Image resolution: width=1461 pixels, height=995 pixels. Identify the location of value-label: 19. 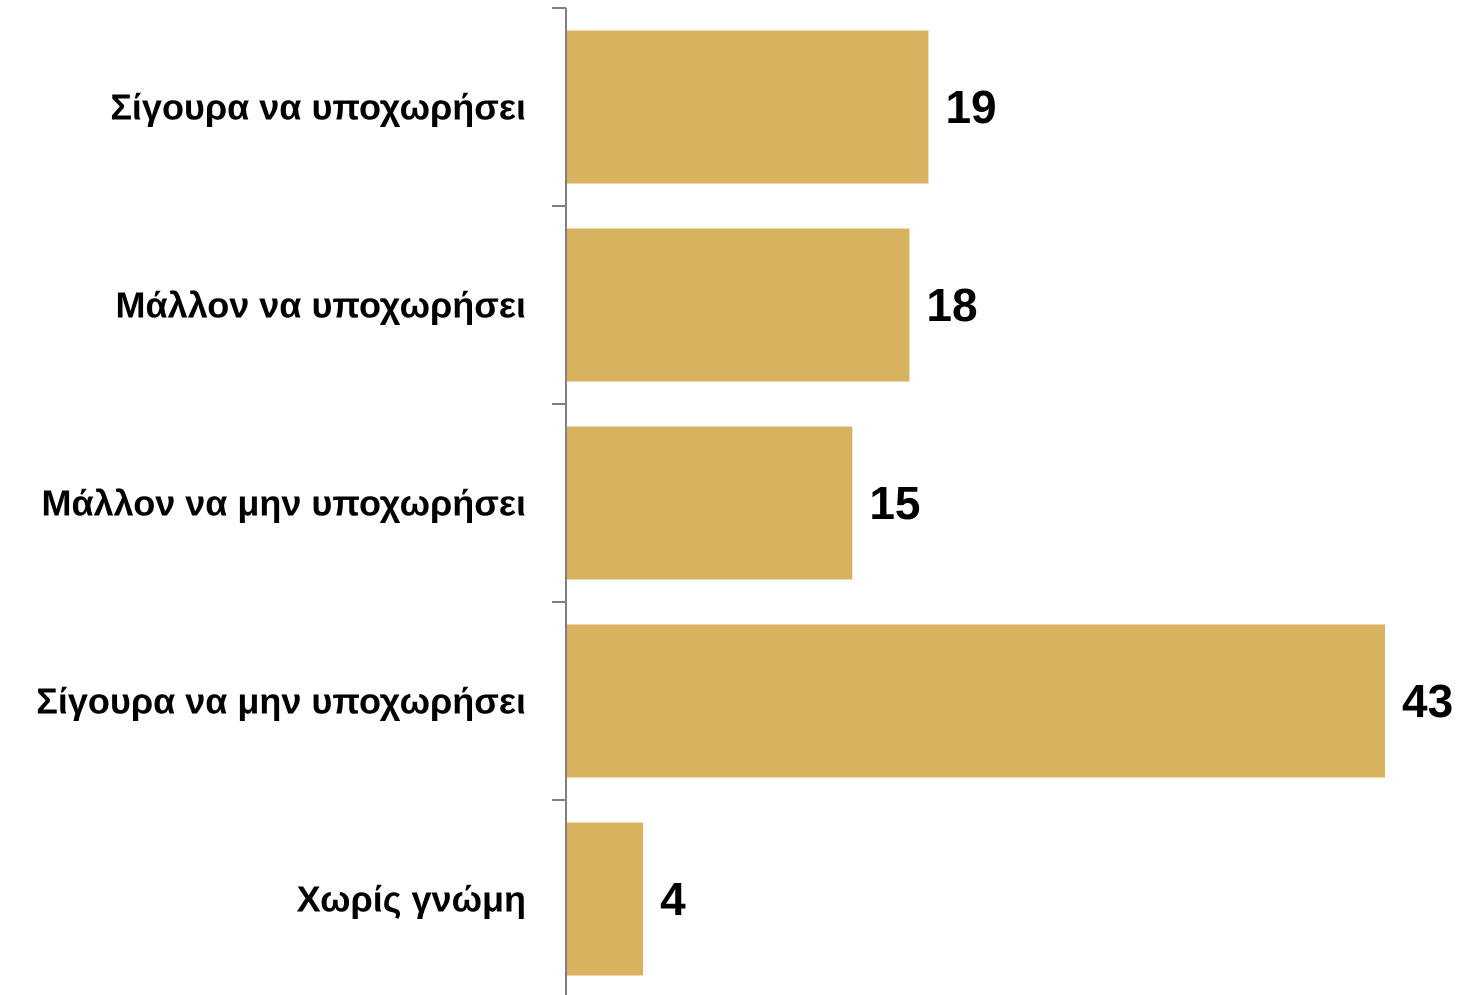
(970, 107).